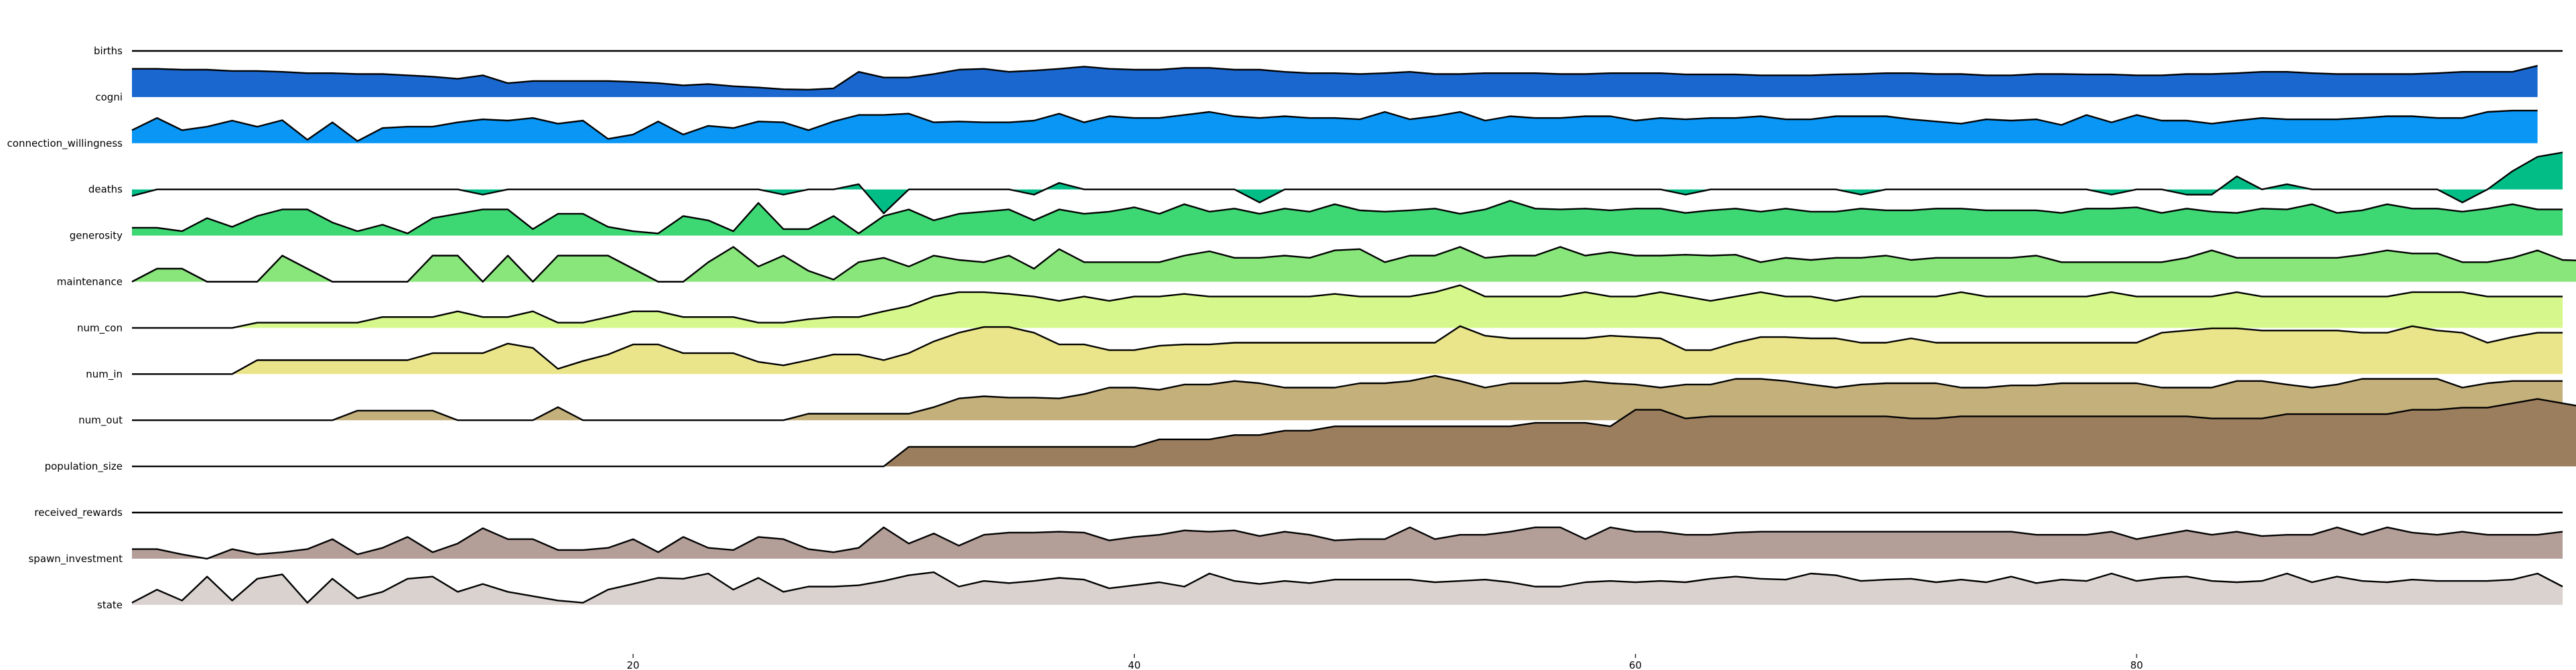 Image resolution: width=2576 pixels, height=670 pixels. I want to click on ridge-label-received-rewards: received_rewards, so click(78, 513).